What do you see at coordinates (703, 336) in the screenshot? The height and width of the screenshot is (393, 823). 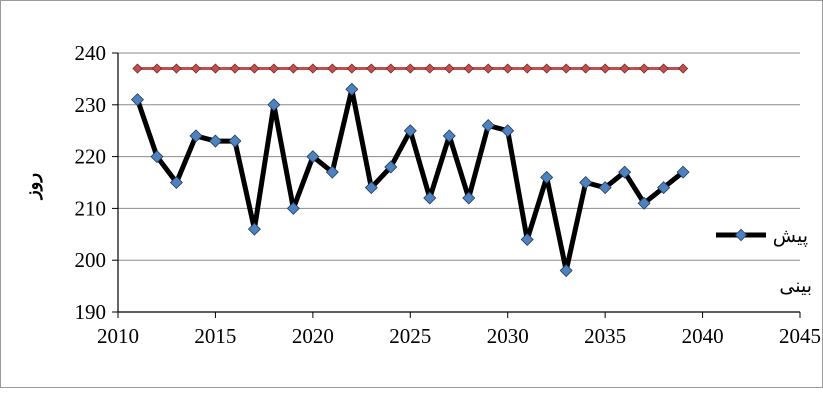 I see `x-tick-label: 2040` at bounding box center [703, 336].